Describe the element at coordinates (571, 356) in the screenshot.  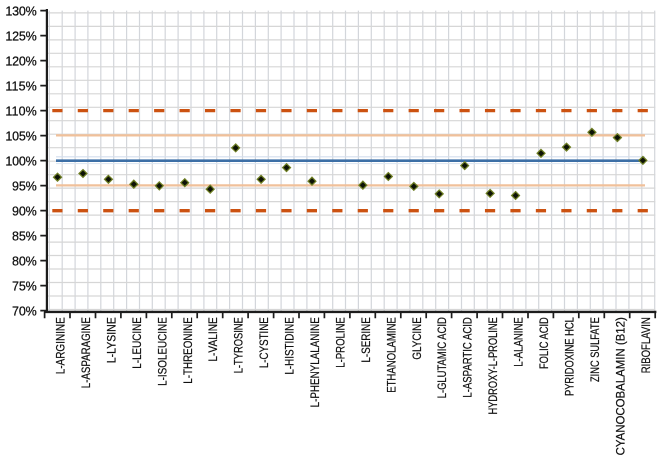
I see `svg-text: PYRIDOXINE HCL` at that location.